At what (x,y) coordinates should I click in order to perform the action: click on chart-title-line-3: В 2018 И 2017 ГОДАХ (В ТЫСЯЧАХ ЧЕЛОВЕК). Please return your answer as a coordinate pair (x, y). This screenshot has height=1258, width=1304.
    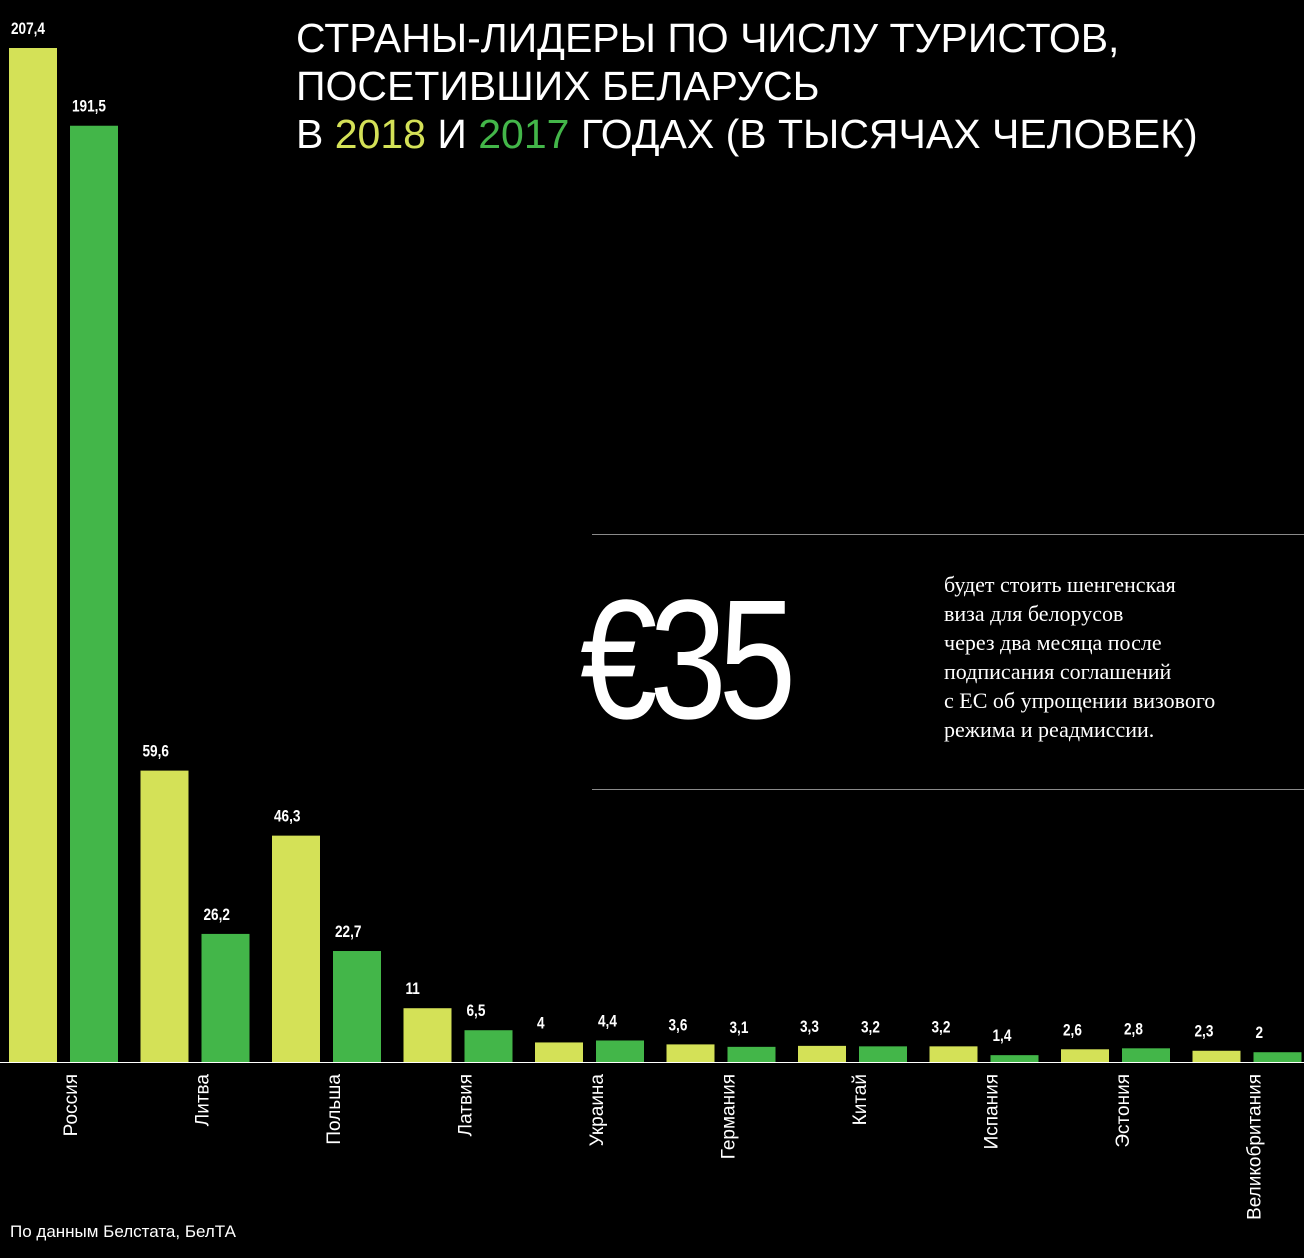
    Looking at the image, I should click on (798, 134).